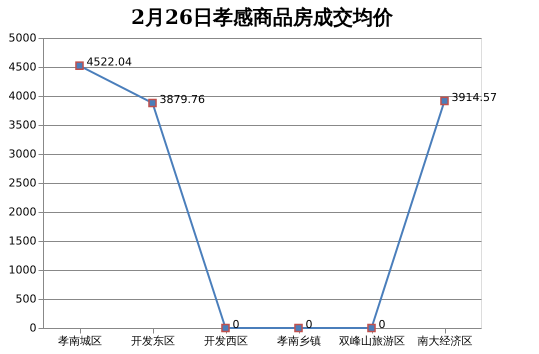 The width and height of the screenshot is (539, 354). What do you see at coordinates (474, 97) in the screenshot?
I see `data-label: 3914.57` at bounding box center [474, 97].